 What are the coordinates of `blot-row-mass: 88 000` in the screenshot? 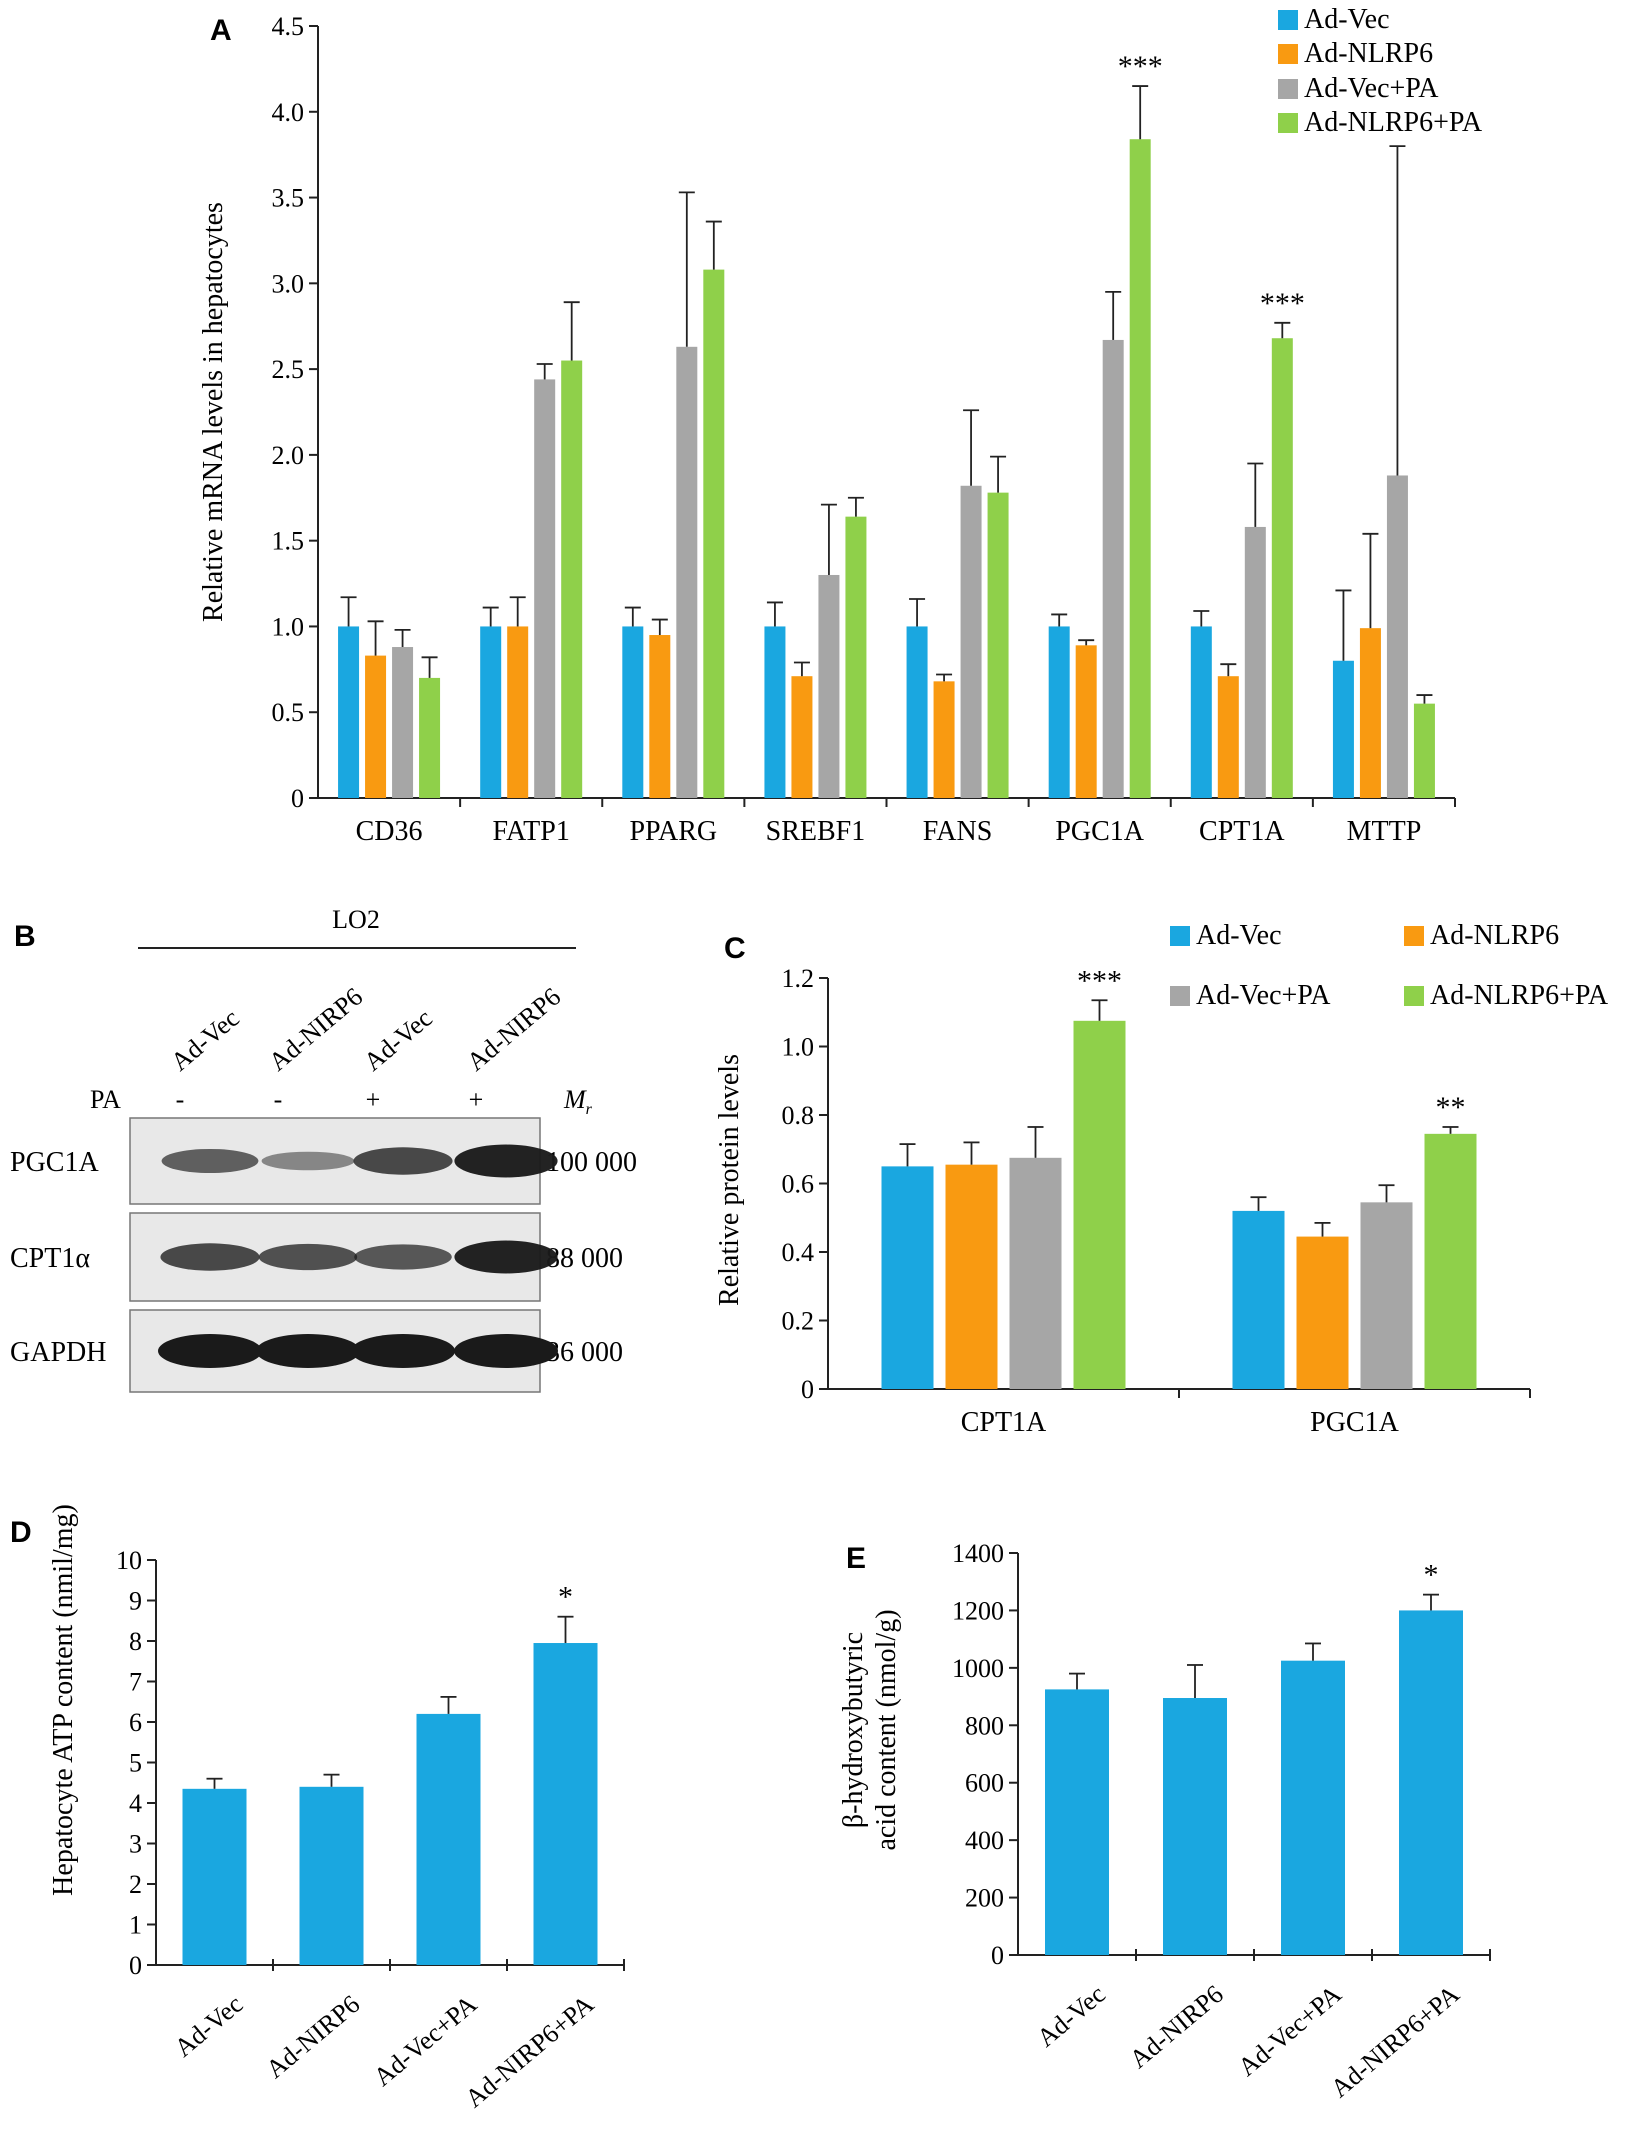 It's located at (584, 1258).